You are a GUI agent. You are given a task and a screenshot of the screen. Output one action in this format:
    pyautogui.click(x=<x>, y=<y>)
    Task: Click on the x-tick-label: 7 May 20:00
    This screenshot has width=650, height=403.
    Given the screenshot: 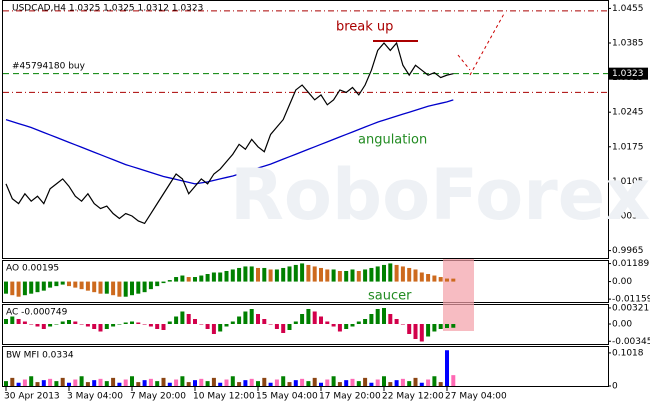 What is the action you would take?
    pyautogui.click(x=158, y=397)
    